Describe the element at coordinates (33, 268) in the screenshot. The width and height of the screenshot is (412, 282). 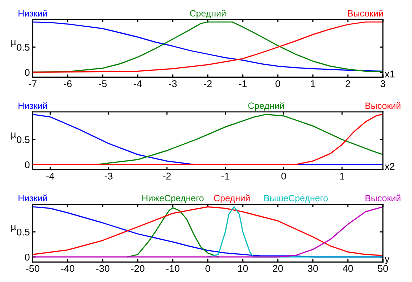
I see `x-tick-label: -50` at that location.